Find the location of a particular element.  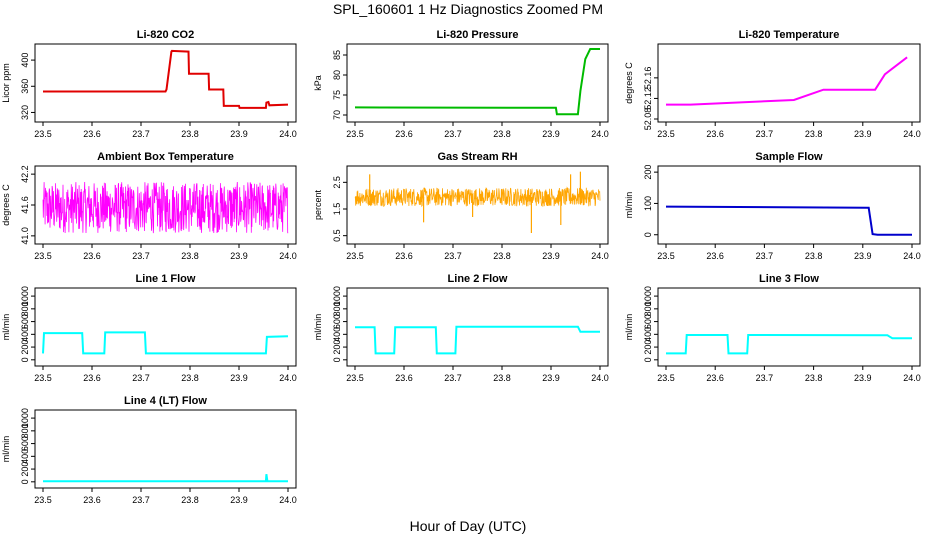

y-tick-label: 75 is located at coordinates (337, 95).